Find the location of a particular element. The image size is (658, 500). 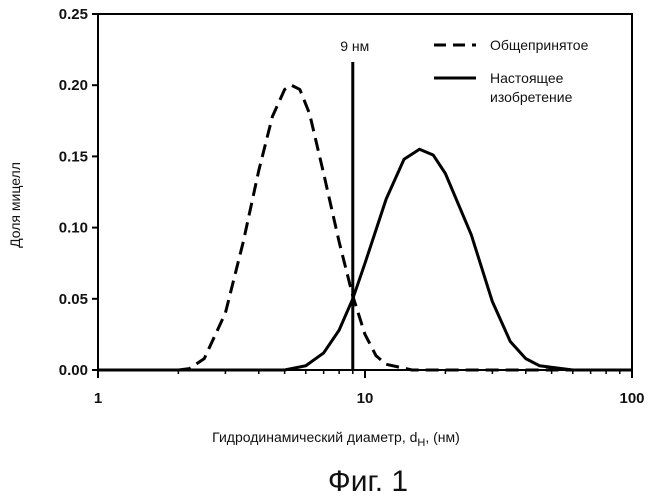

x-axis-ticks: 1 10 100 is located at coordinates (369, 388).